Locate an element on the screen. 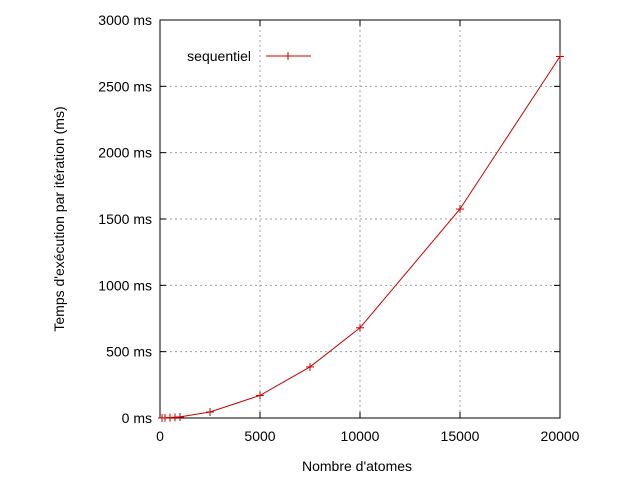  x-axis-label: Nombre d'atomes is located at coordinates (357, 466).